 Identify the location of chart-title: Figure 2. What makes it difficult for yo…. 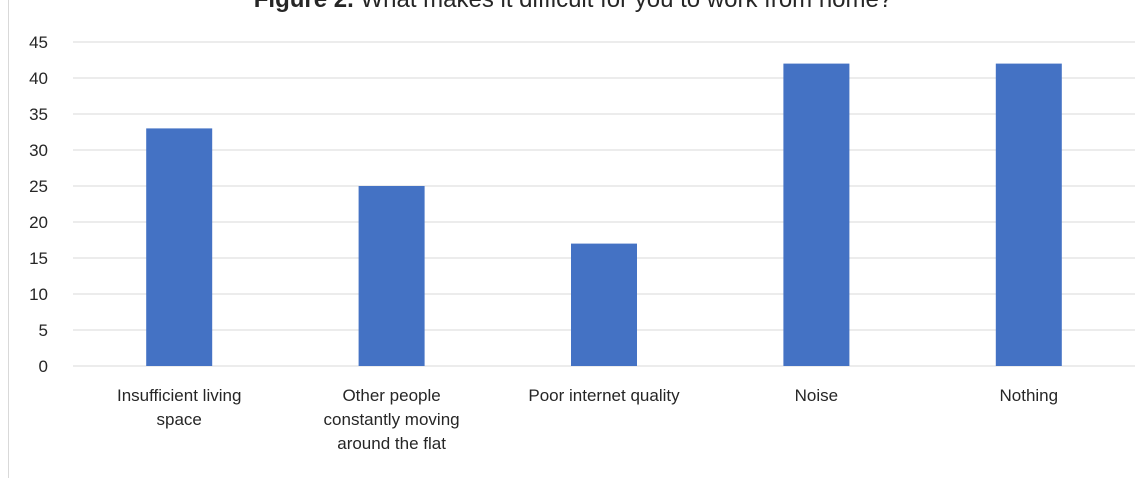
(573, 7).